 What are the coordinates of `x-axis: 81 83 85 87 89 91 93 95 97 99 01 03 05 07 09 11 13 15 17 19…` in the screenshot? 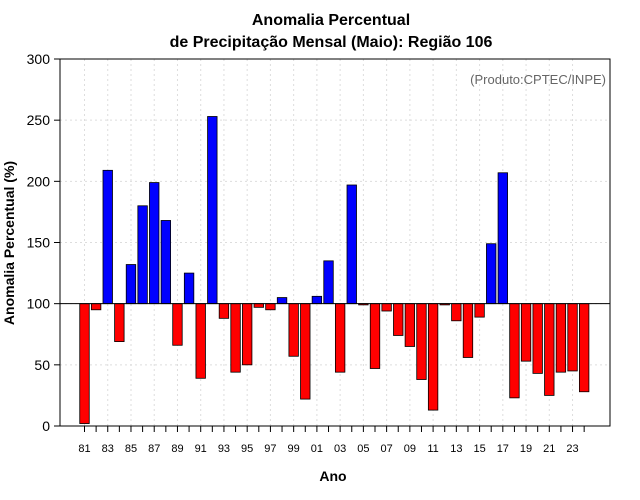 It's located at (331, 440).